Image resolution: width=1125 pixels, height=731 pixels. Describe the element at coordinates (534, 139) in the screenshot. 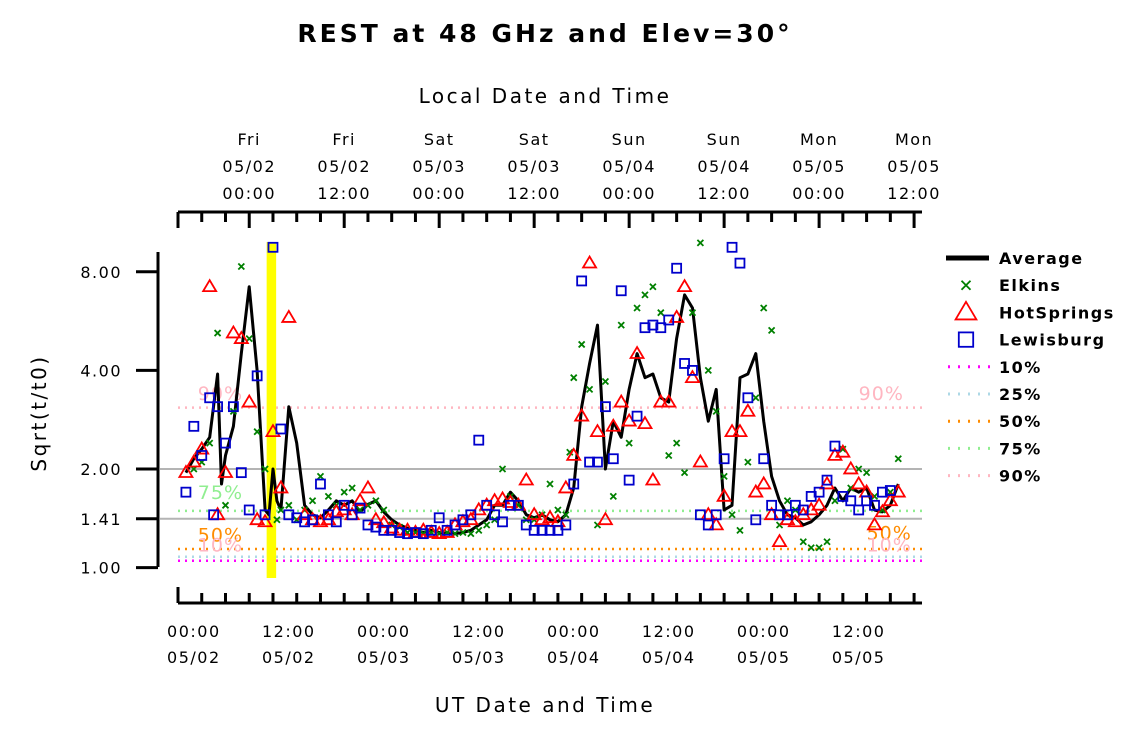

I see `top-tick-label-day-3: Sat` at that location.